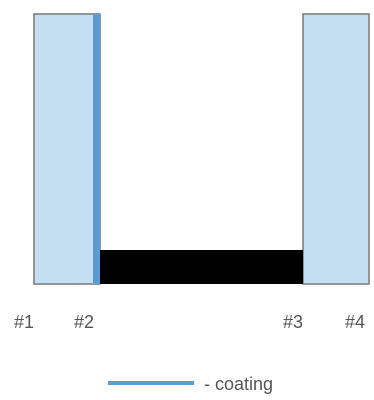 The height and width of the screenshot is (400, 374). Describe the element at coordinates (24, 322) in the screenshot. I see `surface-label-1: #1` at that location.